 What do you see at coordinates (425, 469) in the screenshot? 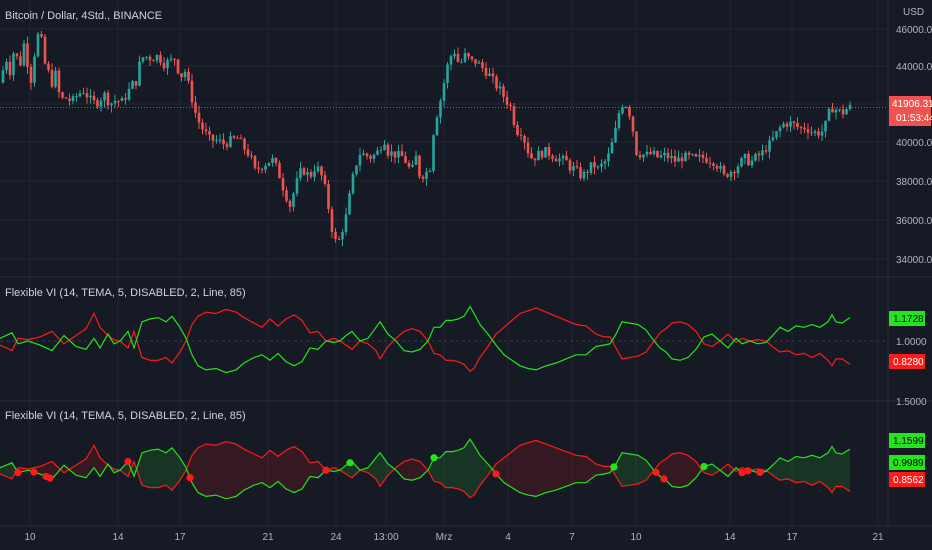
I see `vi2-plus-line` at bounding box center [425, 469].